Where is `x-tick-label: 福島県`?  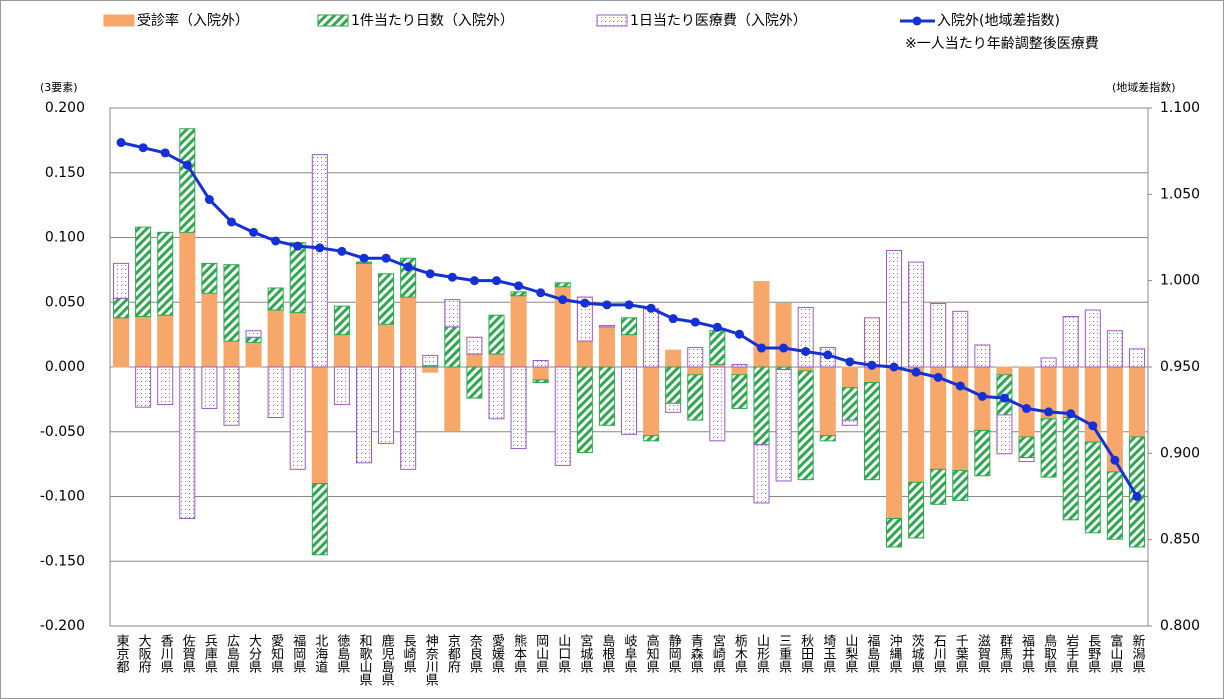
x-tick-label: 福島県 is located at coordinates (872, 653).